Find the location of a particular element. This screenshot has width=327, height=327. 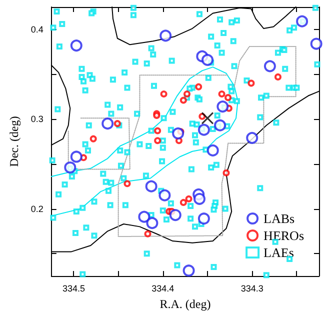

y-tick-label: 0.2 is located at coordinates (37, 209).